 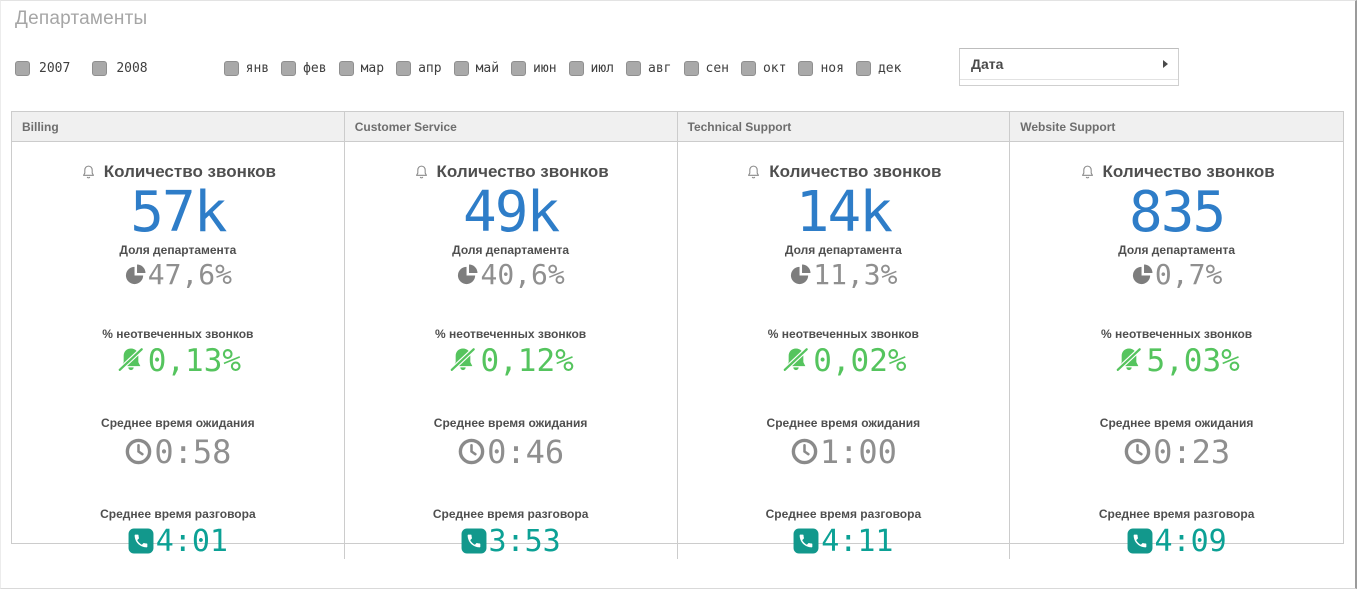 I want to click on date-filter-pane: Дата, so click(x=1069, y=67).